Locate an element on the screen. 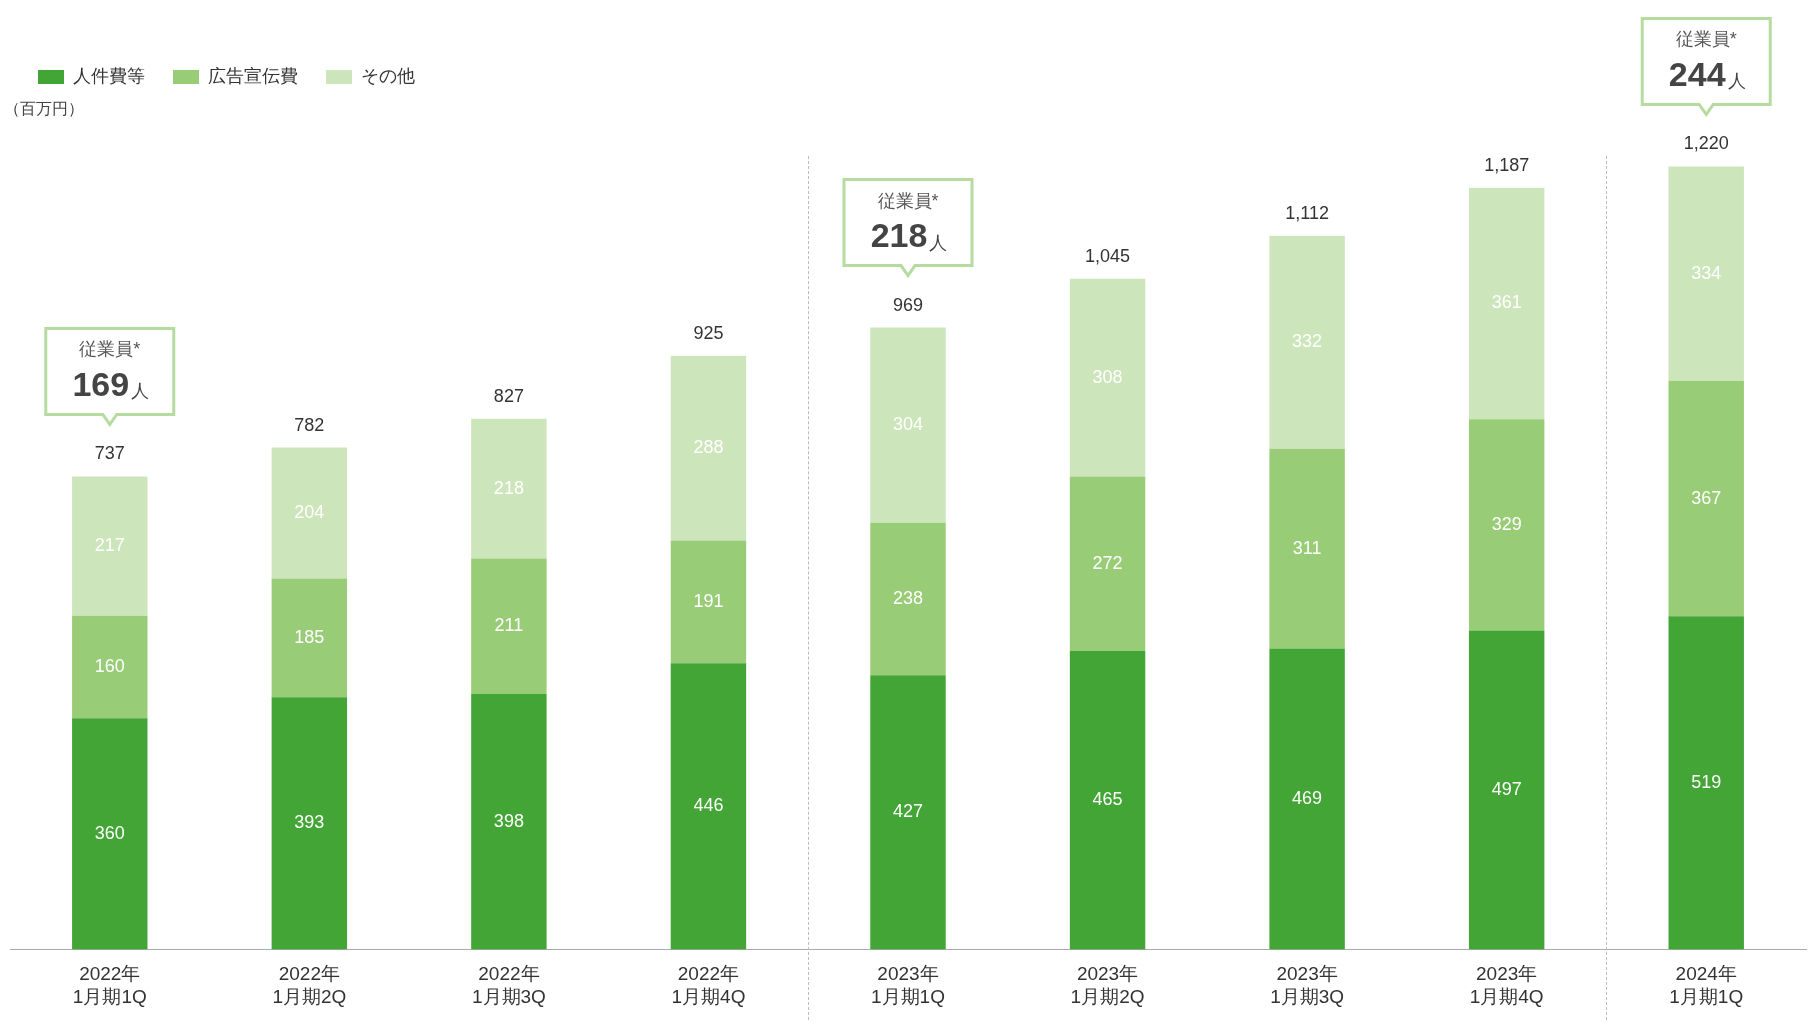  data-label: 218 is located at coordinates (508, 487).